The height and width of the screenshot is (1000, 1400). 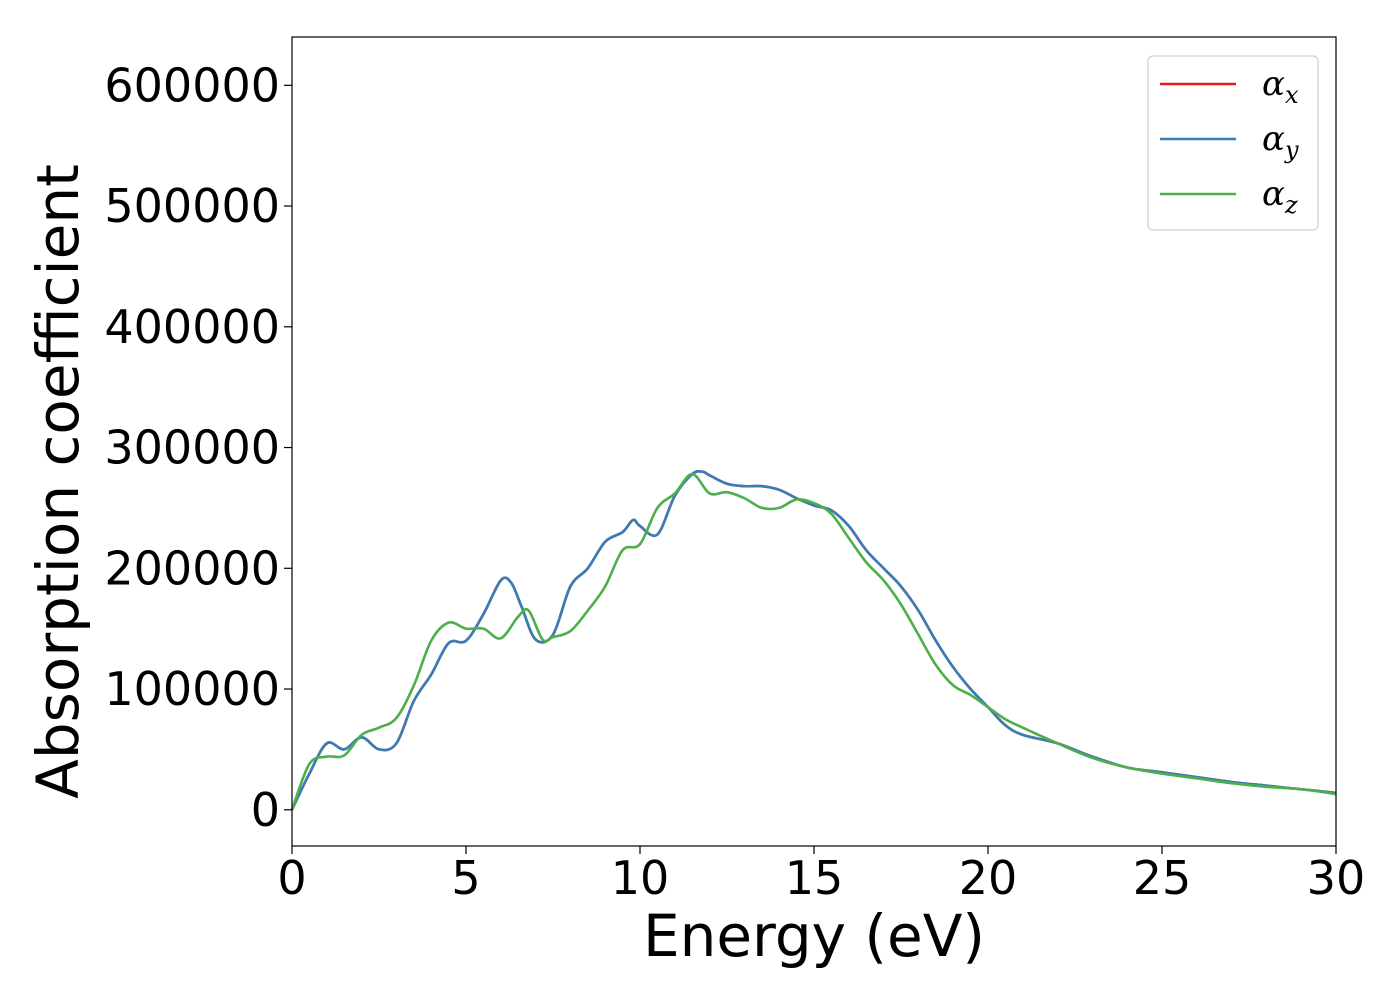 I want to click on y-tick-label: 0, so click(x=265, y=810).